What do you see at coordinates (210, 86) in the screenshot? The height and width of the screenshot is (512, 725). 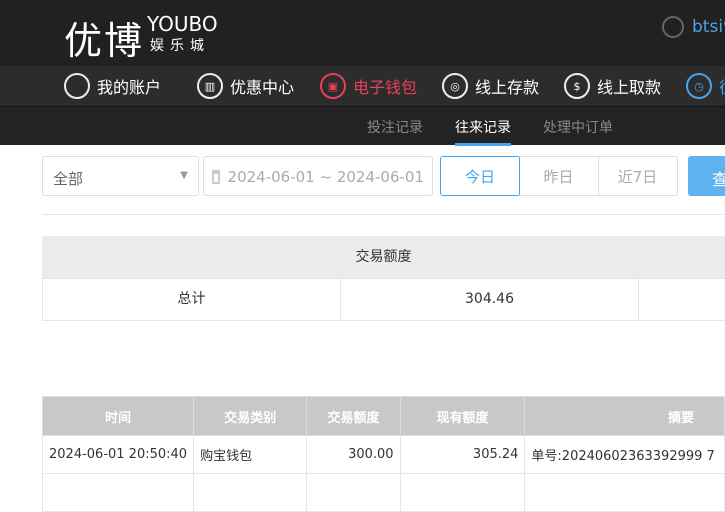 I see `gift-icon: ▥` at bounding box center [210, 86].